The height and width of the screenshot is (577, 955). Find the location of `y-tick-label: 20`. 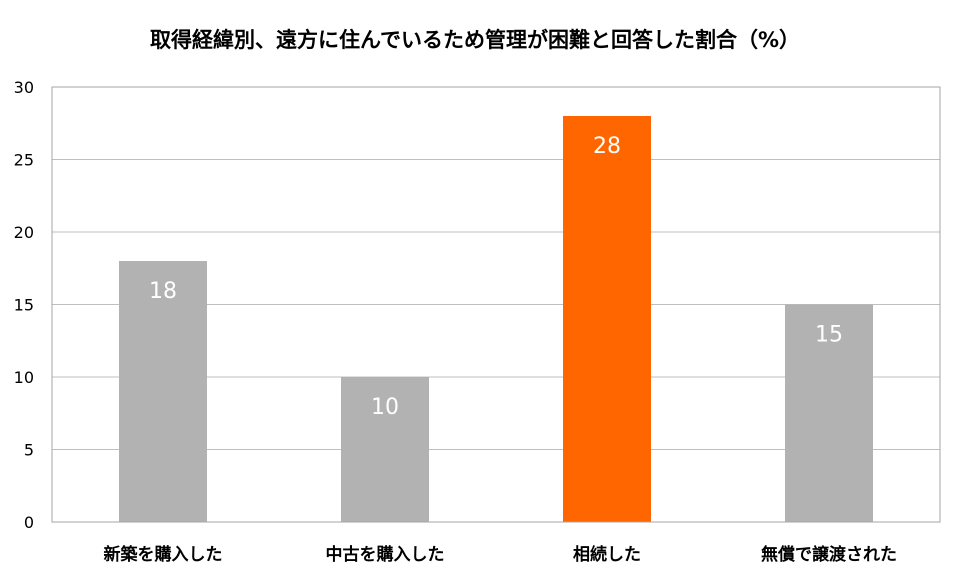

y-tick-label: 20 is located at coordinates (24, 232).